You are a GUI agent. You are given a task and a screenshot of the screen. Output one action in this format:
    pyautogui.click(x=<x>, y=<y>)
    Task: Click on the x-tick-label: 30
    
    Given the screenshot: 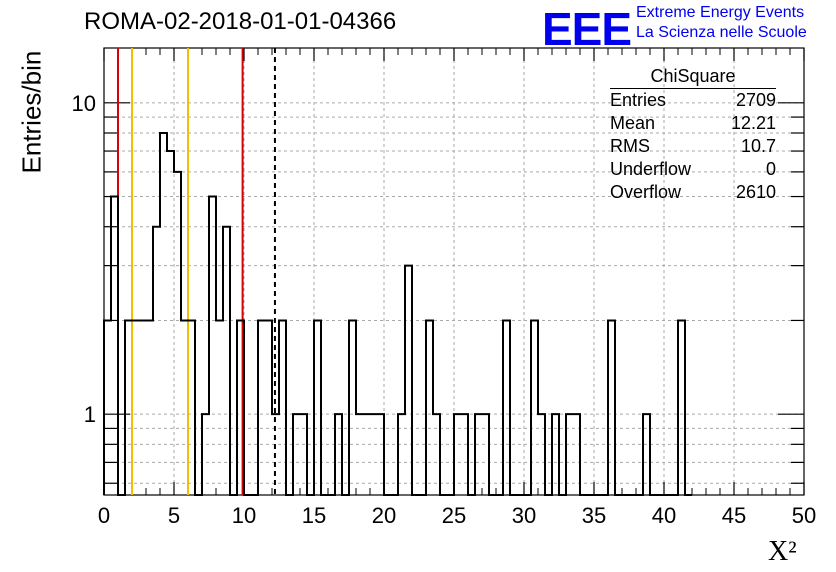 What is the action you would take?
    pyautogui.click(x=524, y=515)
    